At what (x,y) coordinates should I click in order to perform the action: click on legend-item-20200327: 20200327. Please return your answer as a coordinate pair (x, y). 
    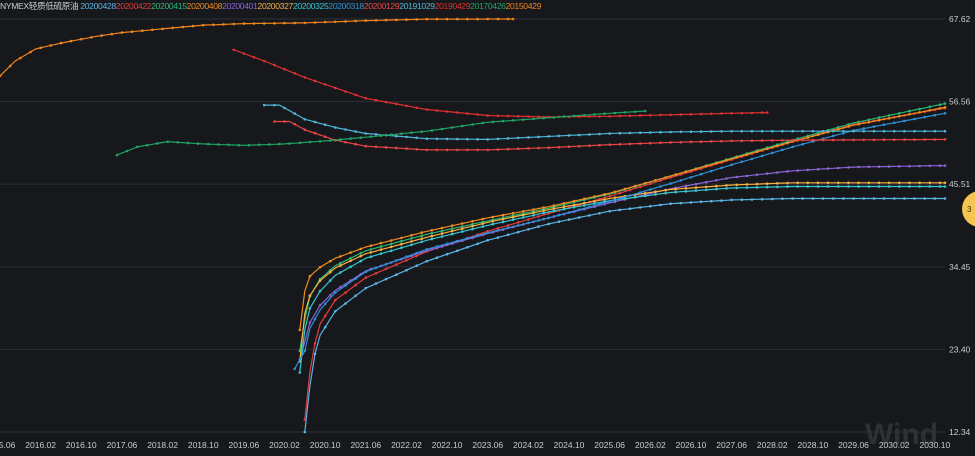
    Looking at the image, I should click on (275, 6).